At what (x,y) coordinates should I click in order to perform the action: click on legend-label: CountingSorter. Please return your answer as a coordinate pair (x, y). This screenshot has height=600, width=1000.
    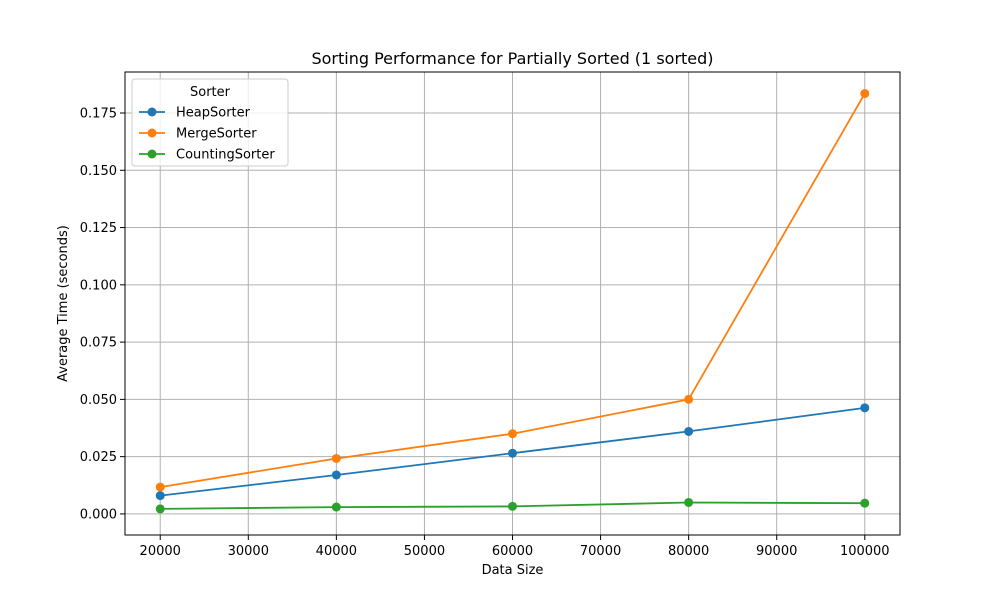
    Looking at the image, I should click on (225, 155).